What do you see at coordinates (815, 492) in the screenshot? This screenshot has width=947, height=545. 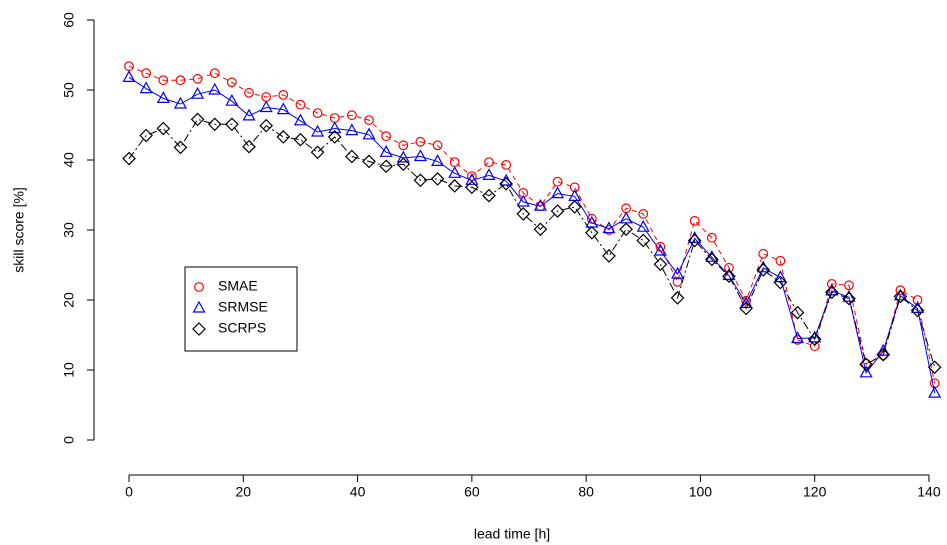 I see `x-tick-label: 120` at bounding box center [815, 492].